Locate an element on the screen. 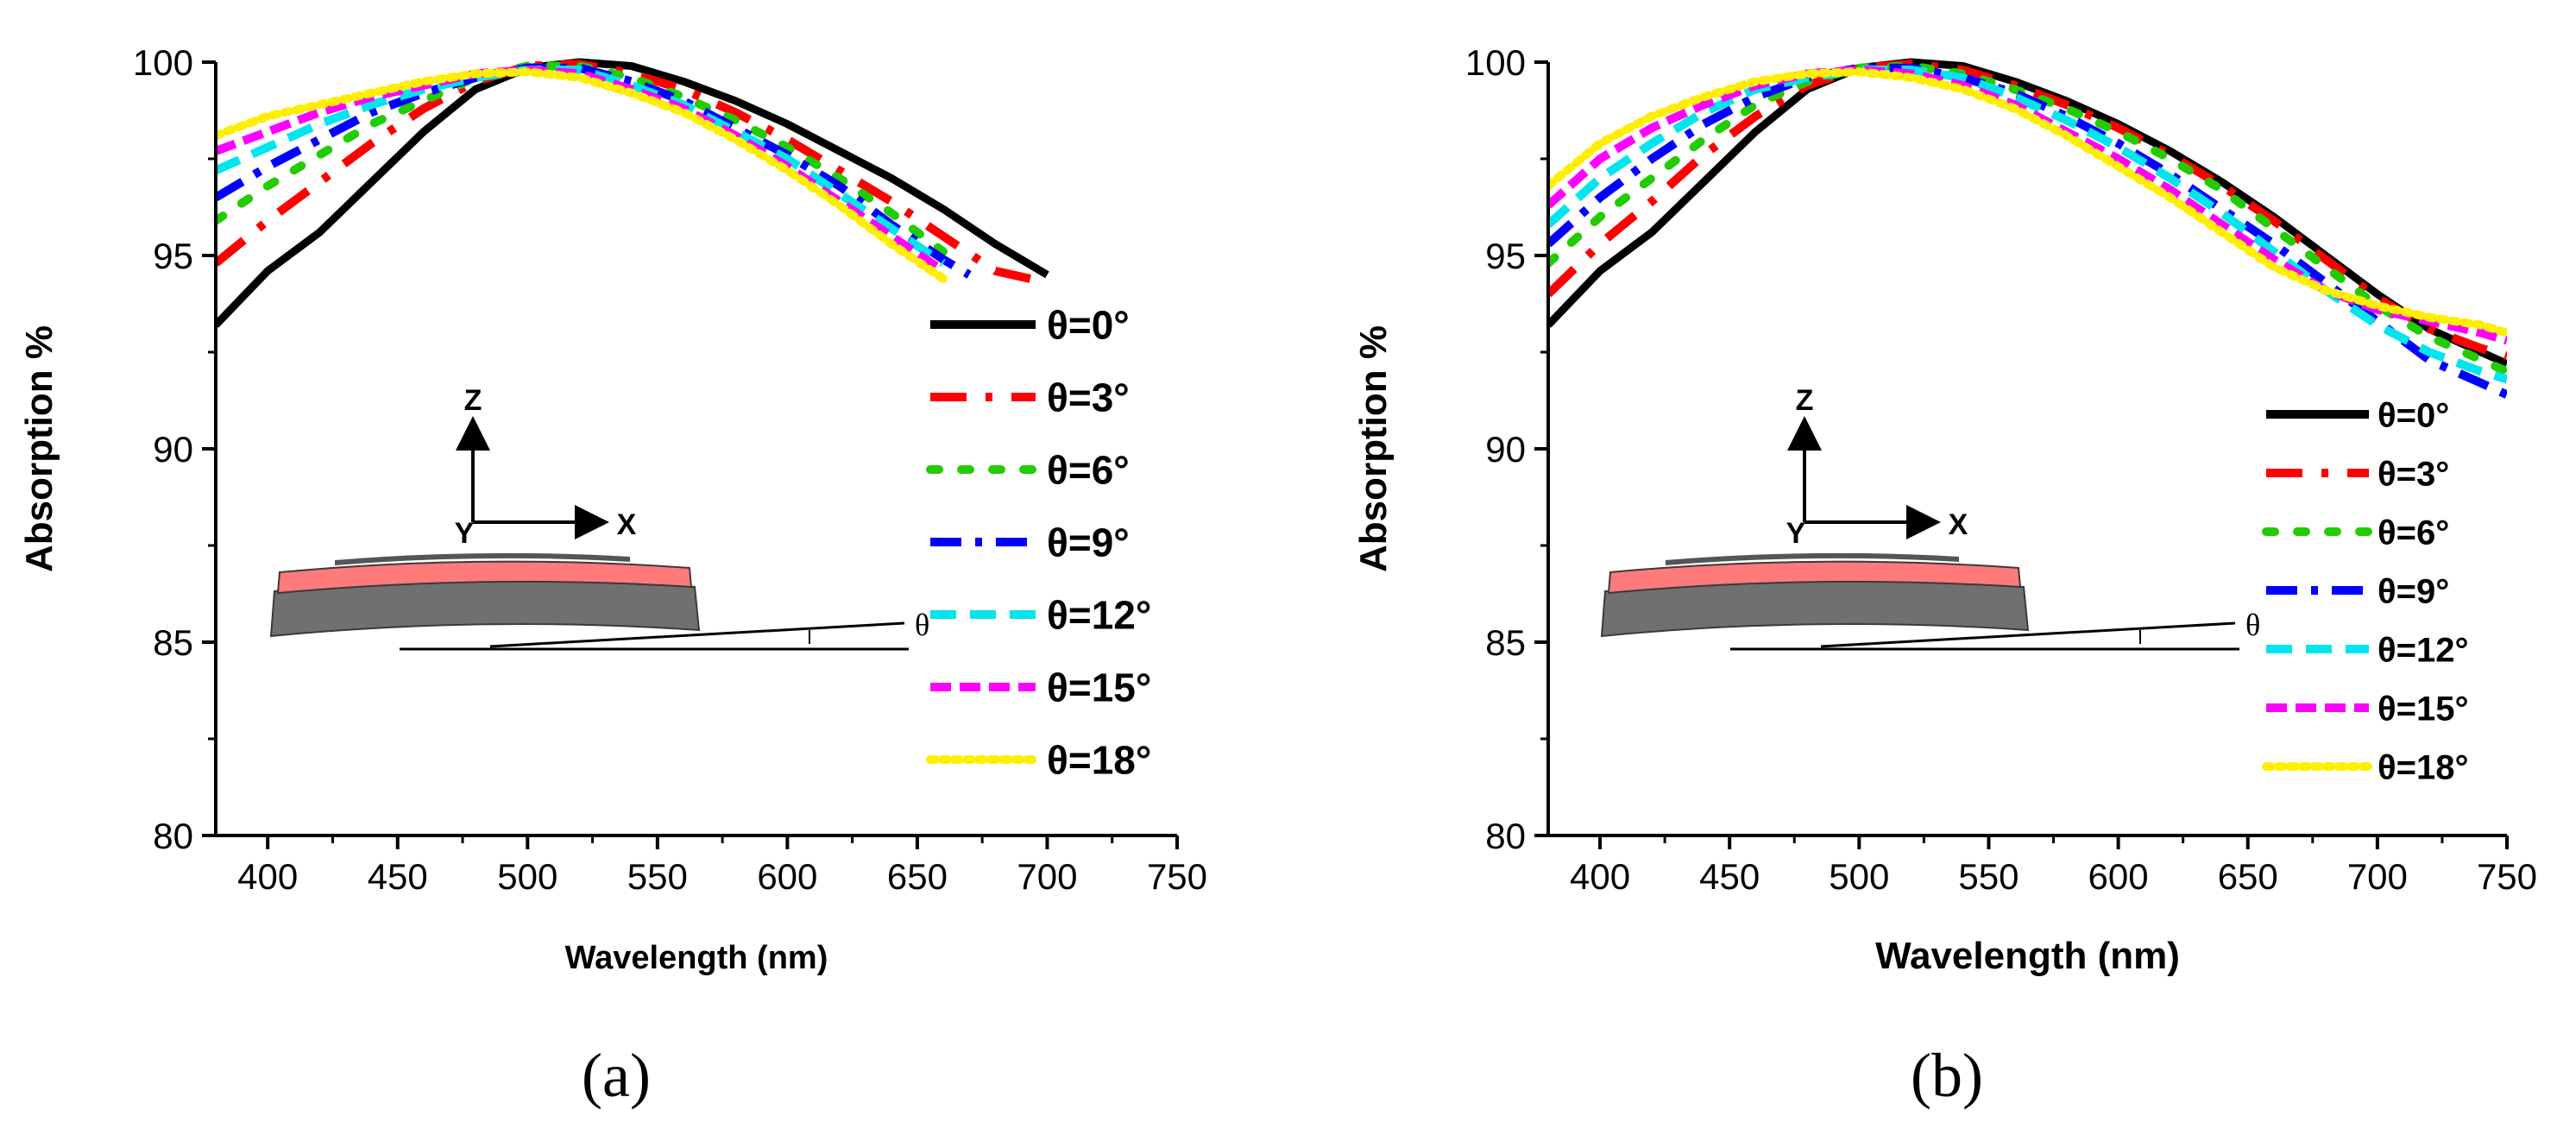 Image resolution: width=2576 pixels, height=1135 pixels. caption-b: (b) is located at coordinates (1947, 1075).